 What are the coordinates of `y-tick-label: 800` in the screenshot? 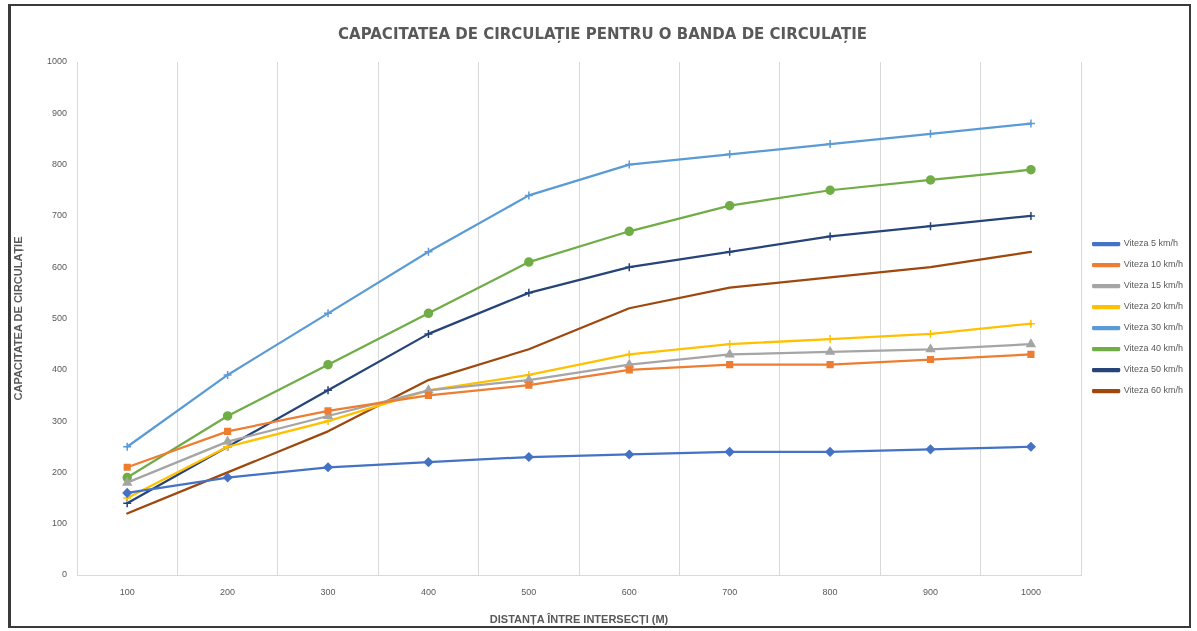 It's located at (59, 164).